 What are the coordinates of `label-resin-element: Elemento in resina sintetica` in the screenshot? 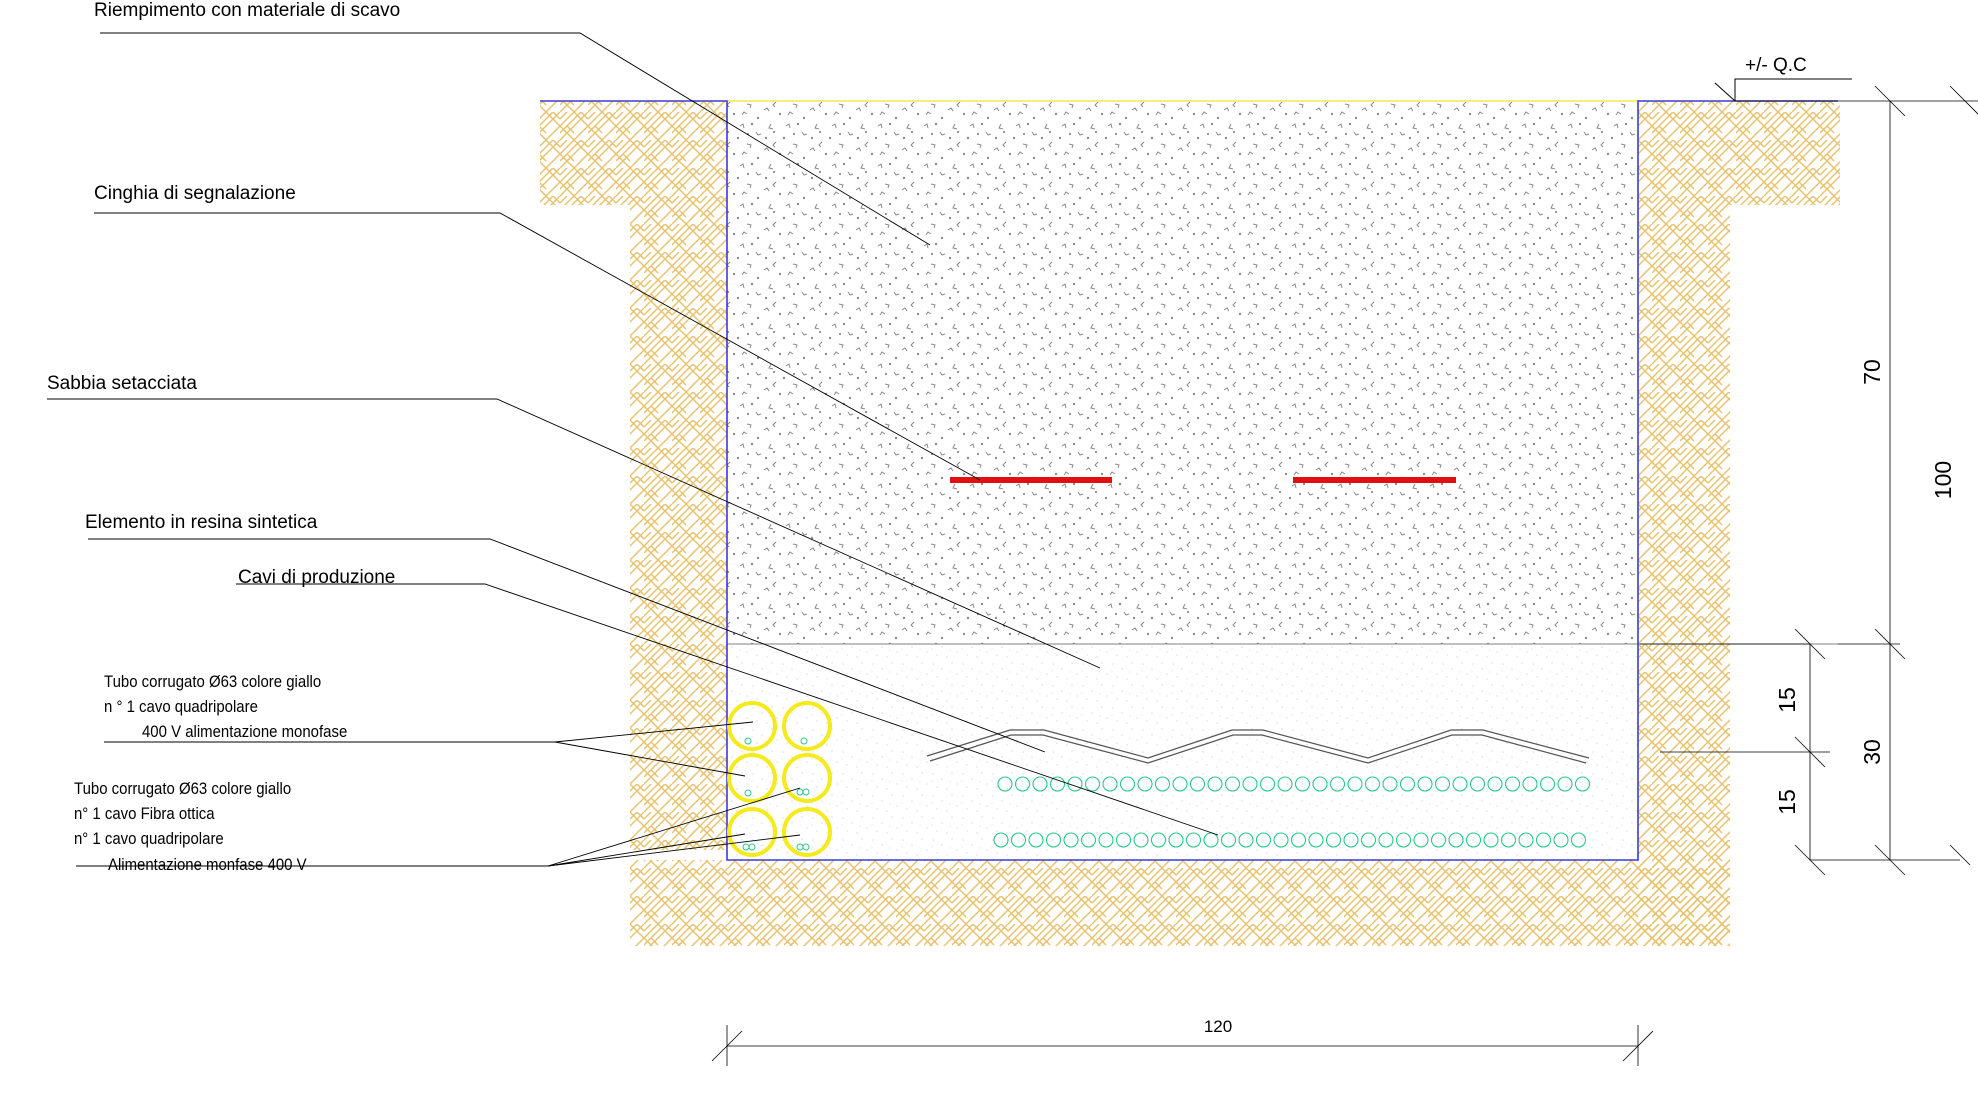 It's located at (201, 522).